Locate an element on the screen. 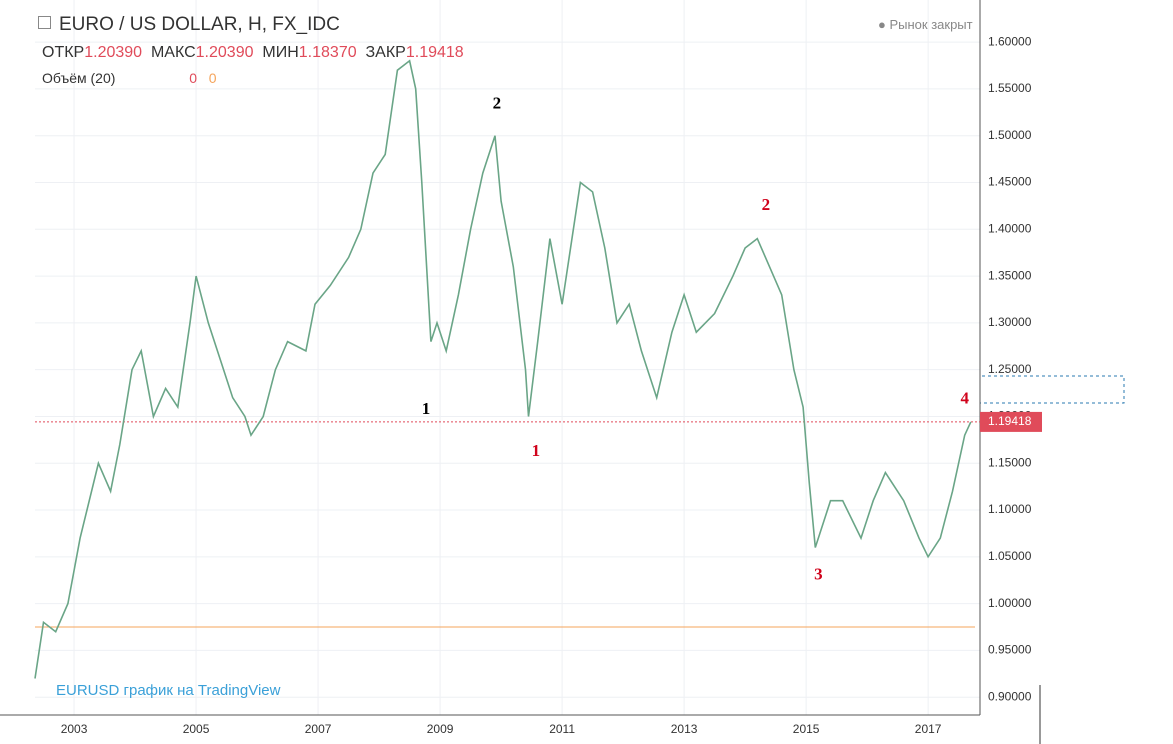 The image size is (1173, 744). symbol-text: EURO / US DOLLAR, H, FX_IDC is located at coordinates (199, 24).